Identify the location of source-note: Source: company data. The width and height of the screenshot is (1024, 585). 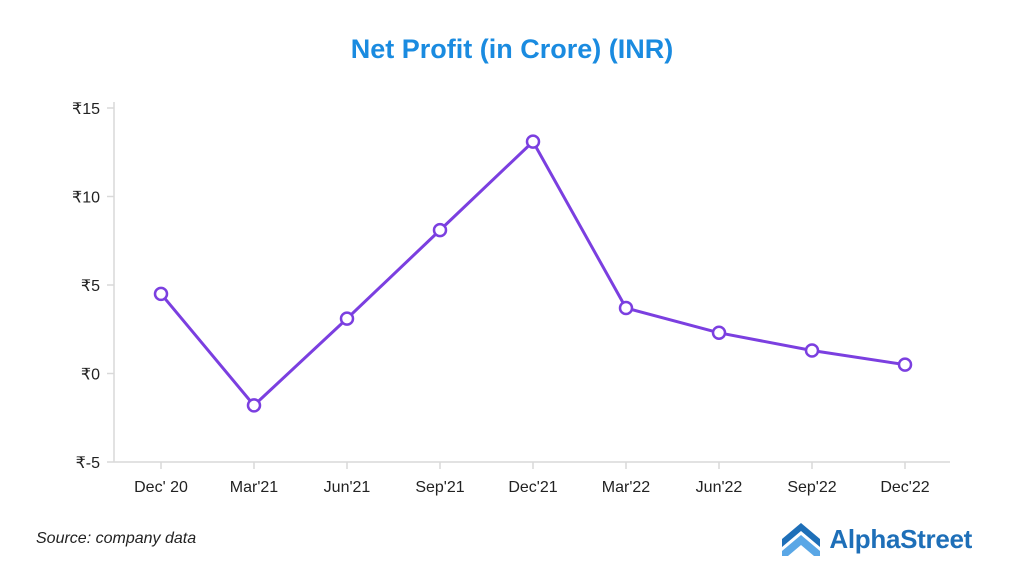
(116, 538).